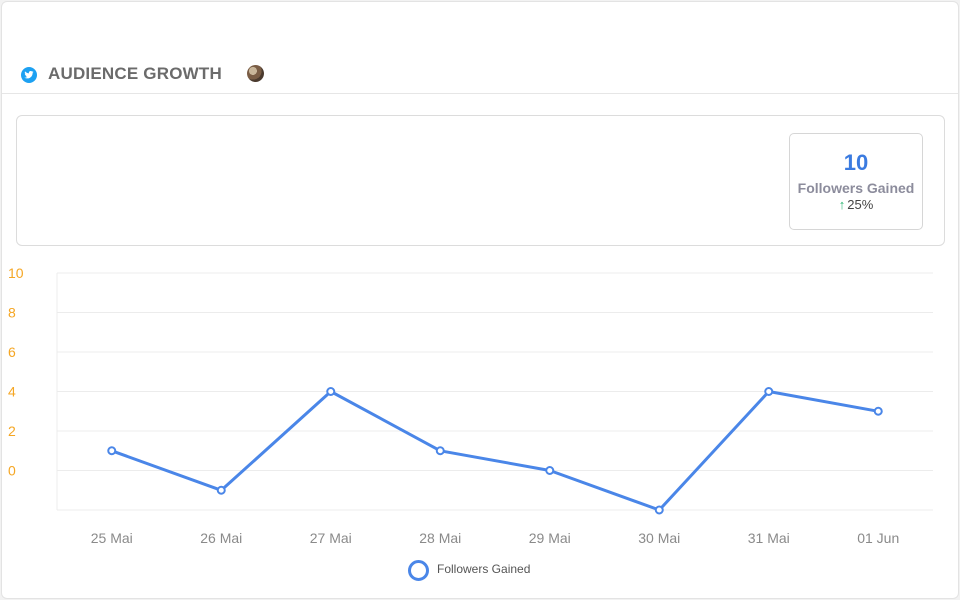  I want to click on x-tick-label: 26 Mai, so click(221, 538).